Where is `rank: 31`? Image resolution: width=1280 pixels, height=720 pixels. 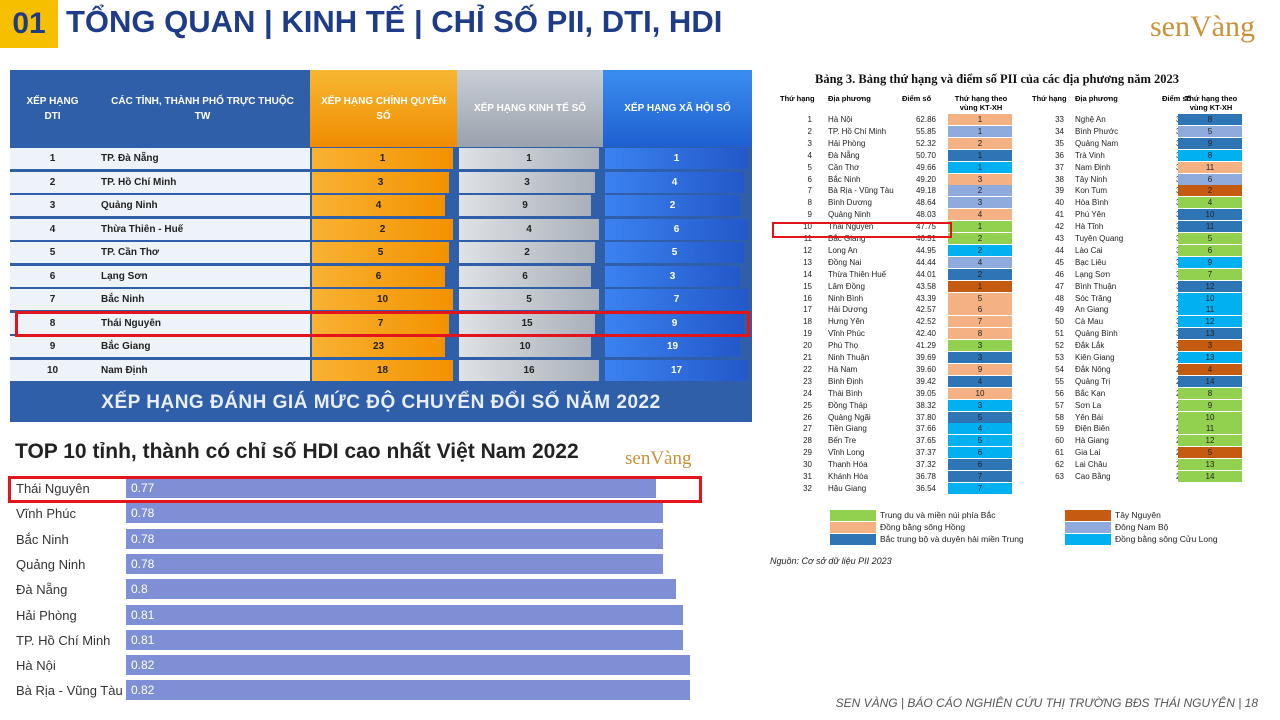 rank: 31 is located at coordinates (807, 476).